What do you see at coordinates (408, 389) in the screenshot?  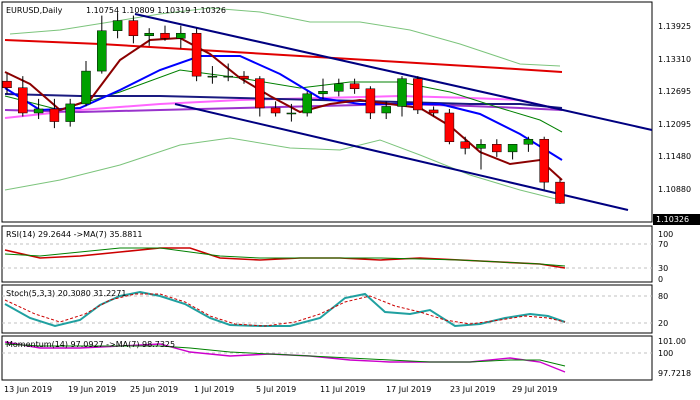 I see `date-tick: 17 Jul 2019` at bounding box center [408, 389].